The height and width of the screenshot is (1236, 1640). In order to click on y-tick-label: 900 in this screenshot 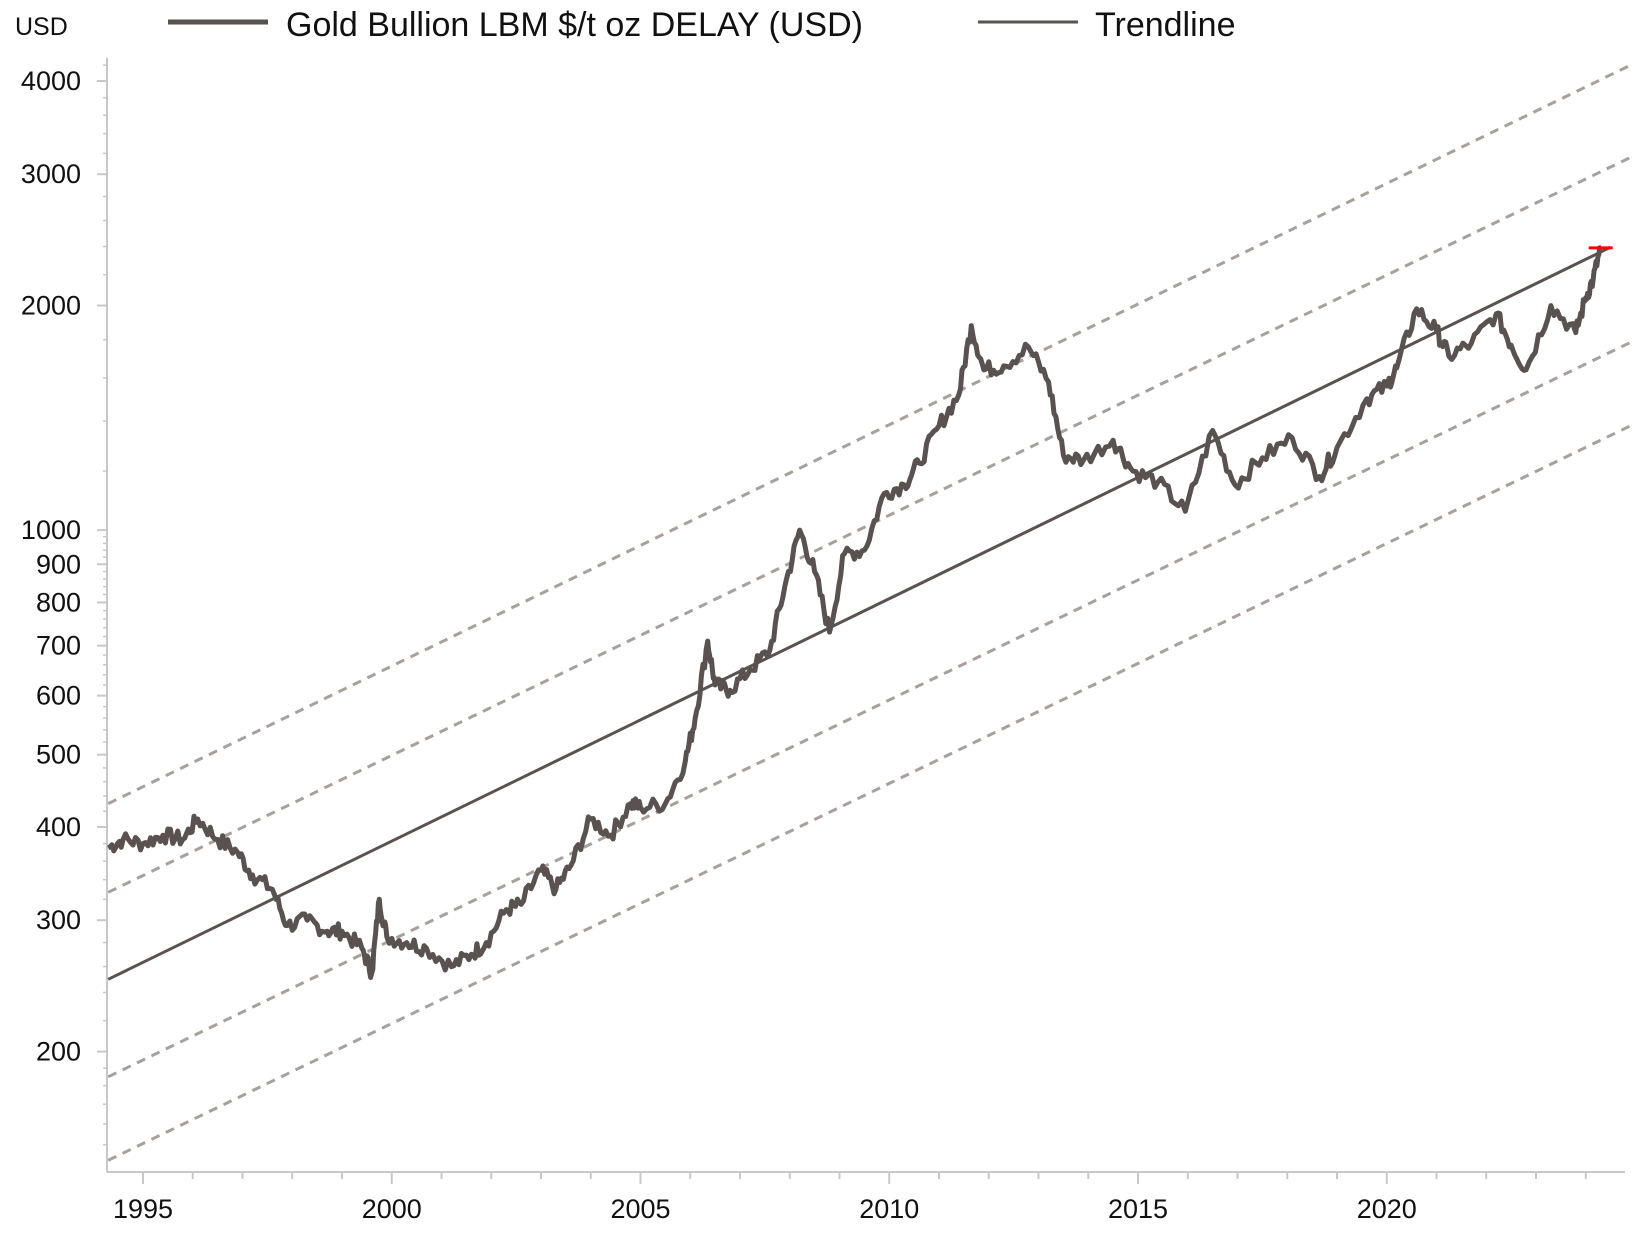, I will do `click(58, 564)`.